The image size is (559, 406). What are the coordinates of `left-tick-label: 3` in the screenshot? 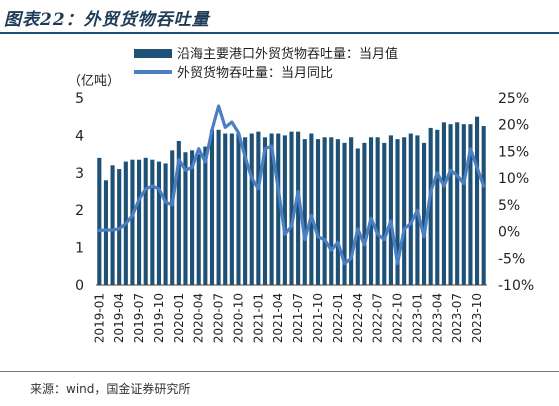 It's located at (79, 174).